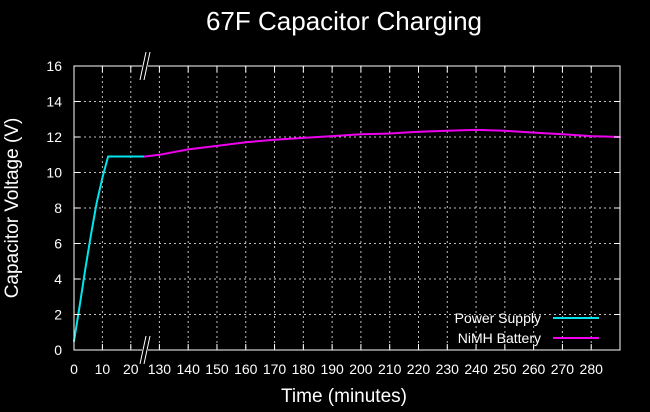 This screenshot has height=412, width=650. What do you see at coordinates (344, 396) in the screenshot?
I see `x-axis-title: Time (minutes)` at bounding box center [344, 396].